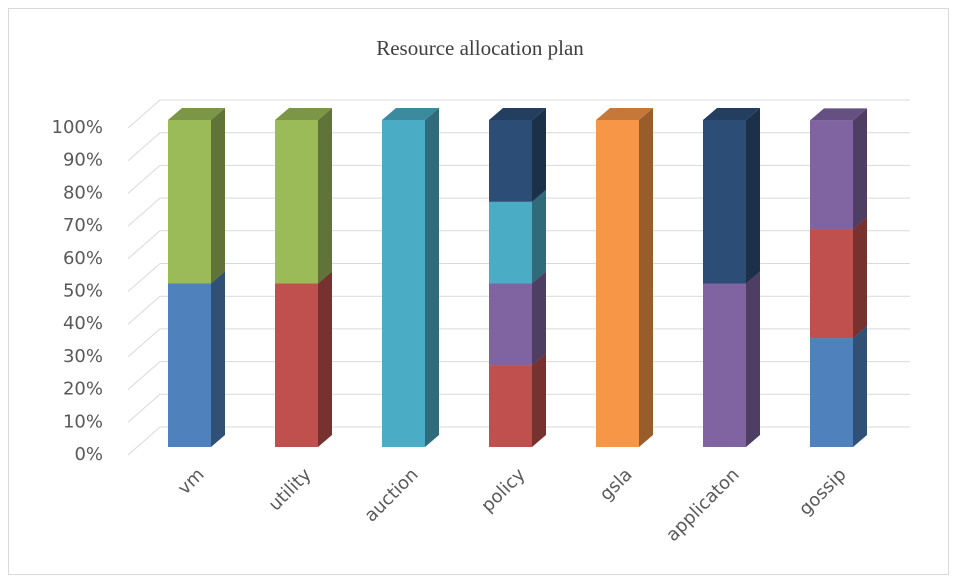  What do you see at coordinates (83, 160) in the screenshot?
I see `y-tick-label: 90%` at bounding box center [83, 160].